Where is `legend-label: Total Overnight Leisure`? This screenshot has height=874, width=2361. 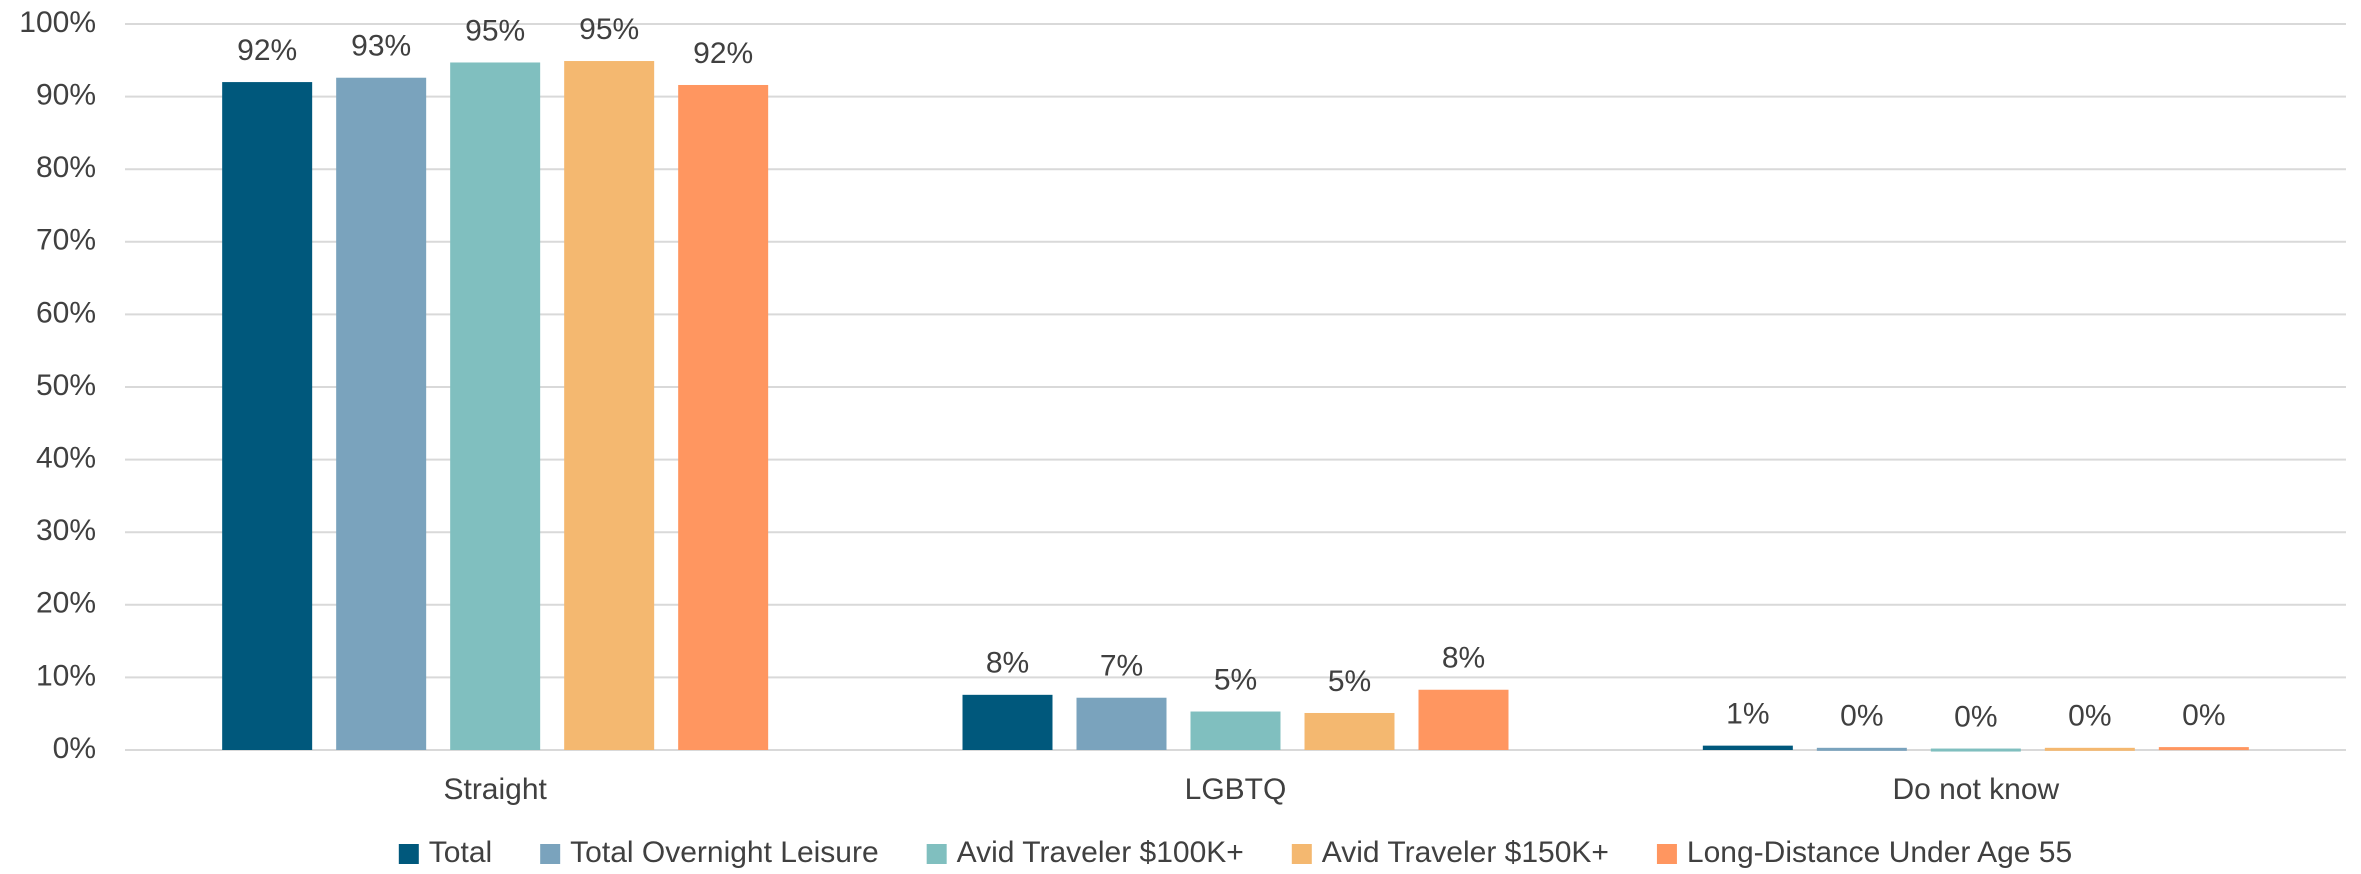
legend-label: Total Overnight Leisure is located at coordinates (724, 852).